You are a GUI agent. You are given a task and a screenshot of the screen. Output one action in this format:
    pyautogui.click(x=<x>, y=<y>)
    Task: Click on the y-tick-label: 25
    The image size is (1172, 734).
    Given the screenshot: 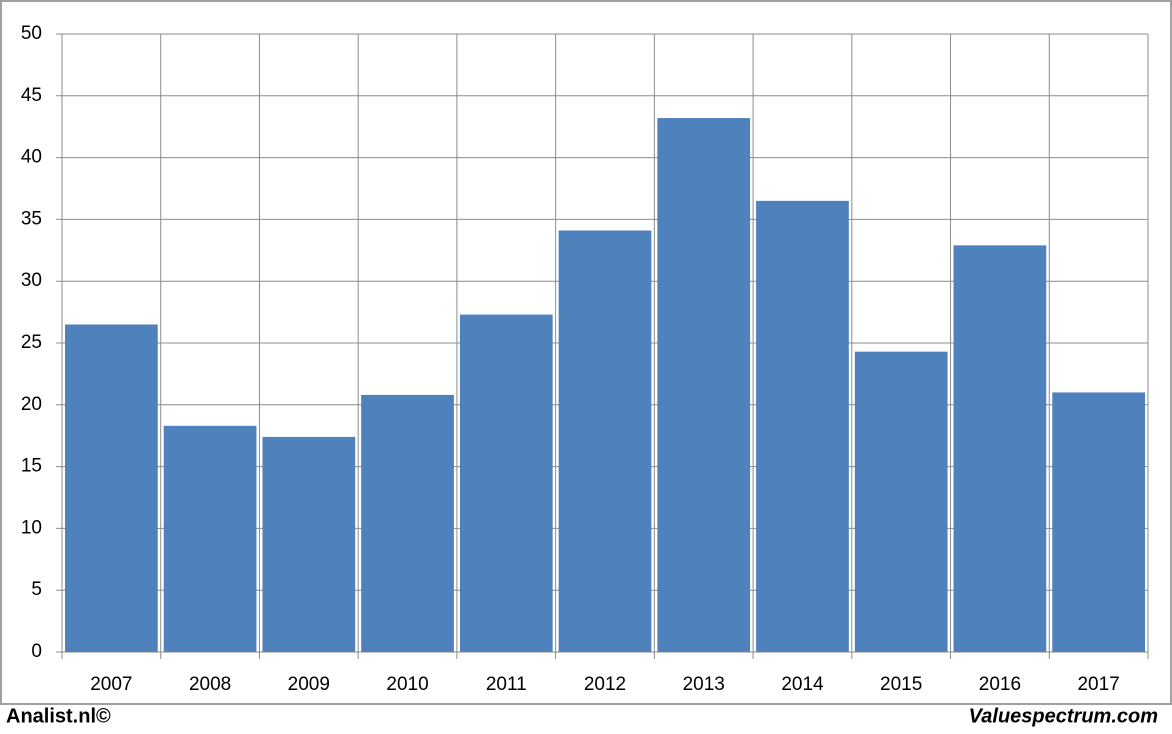 What is the action you would take?
    pyautogui.click(x=31, y=342)
    